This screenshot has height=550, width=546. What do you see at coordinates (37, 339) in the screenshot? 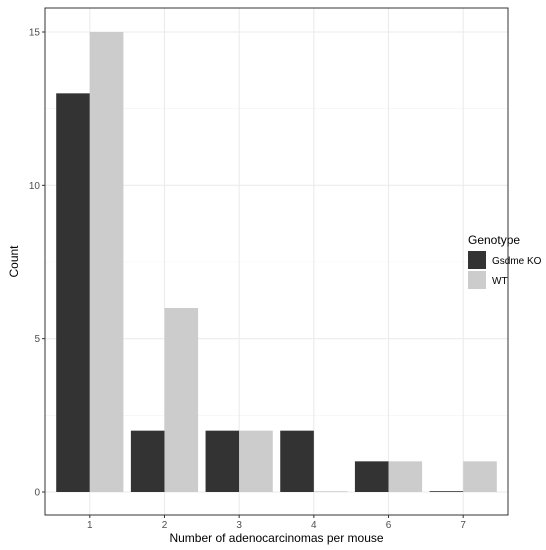
I see `y-tick-label: 5` at bounding box center [37, 339].